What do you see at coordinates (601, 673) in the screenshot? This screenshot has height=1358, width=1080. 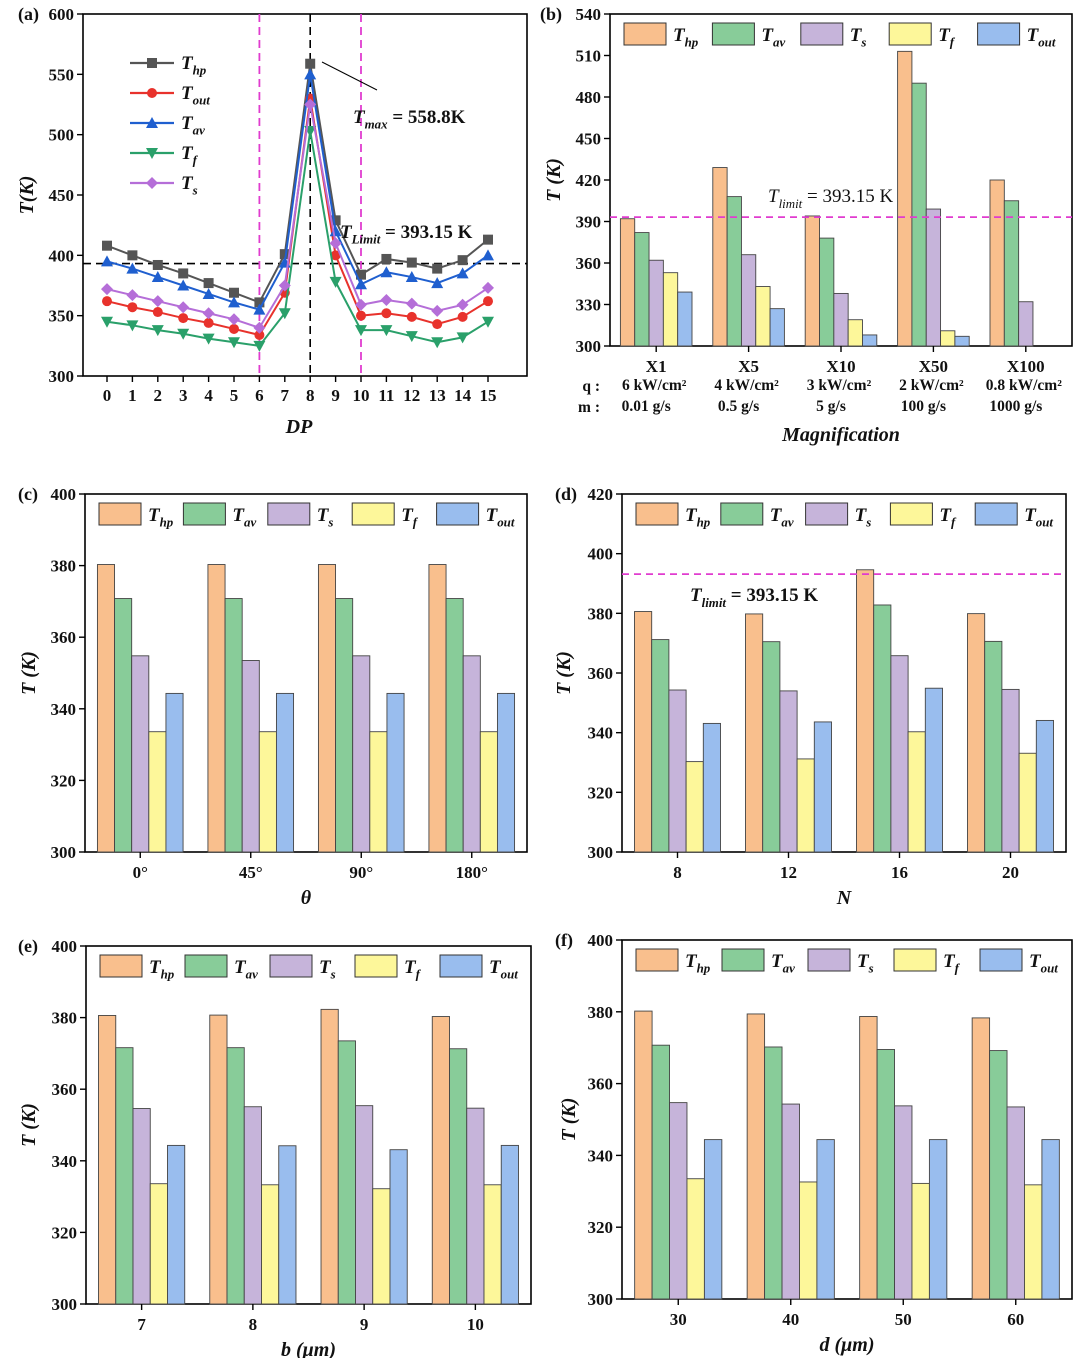 I see `y-tick-label-d: 360` at bounding box center [601, 673].